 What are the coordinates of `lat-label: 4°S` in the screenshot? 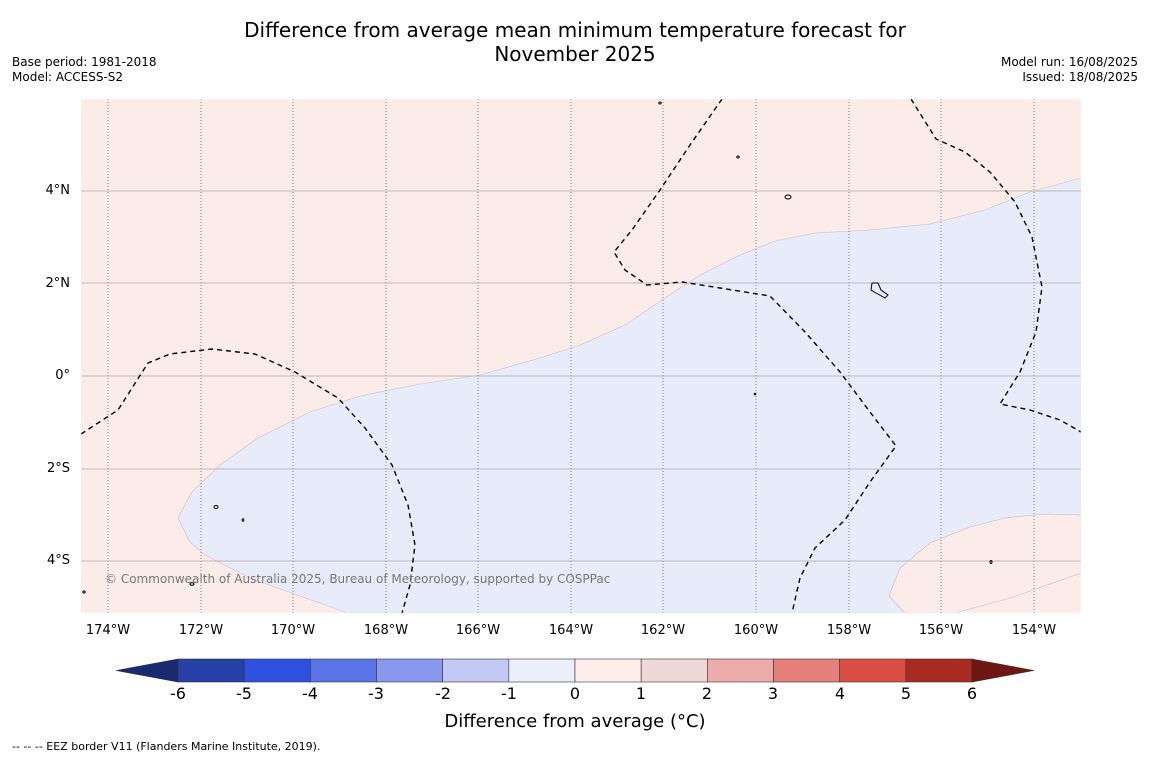 It's located at (58, 560).